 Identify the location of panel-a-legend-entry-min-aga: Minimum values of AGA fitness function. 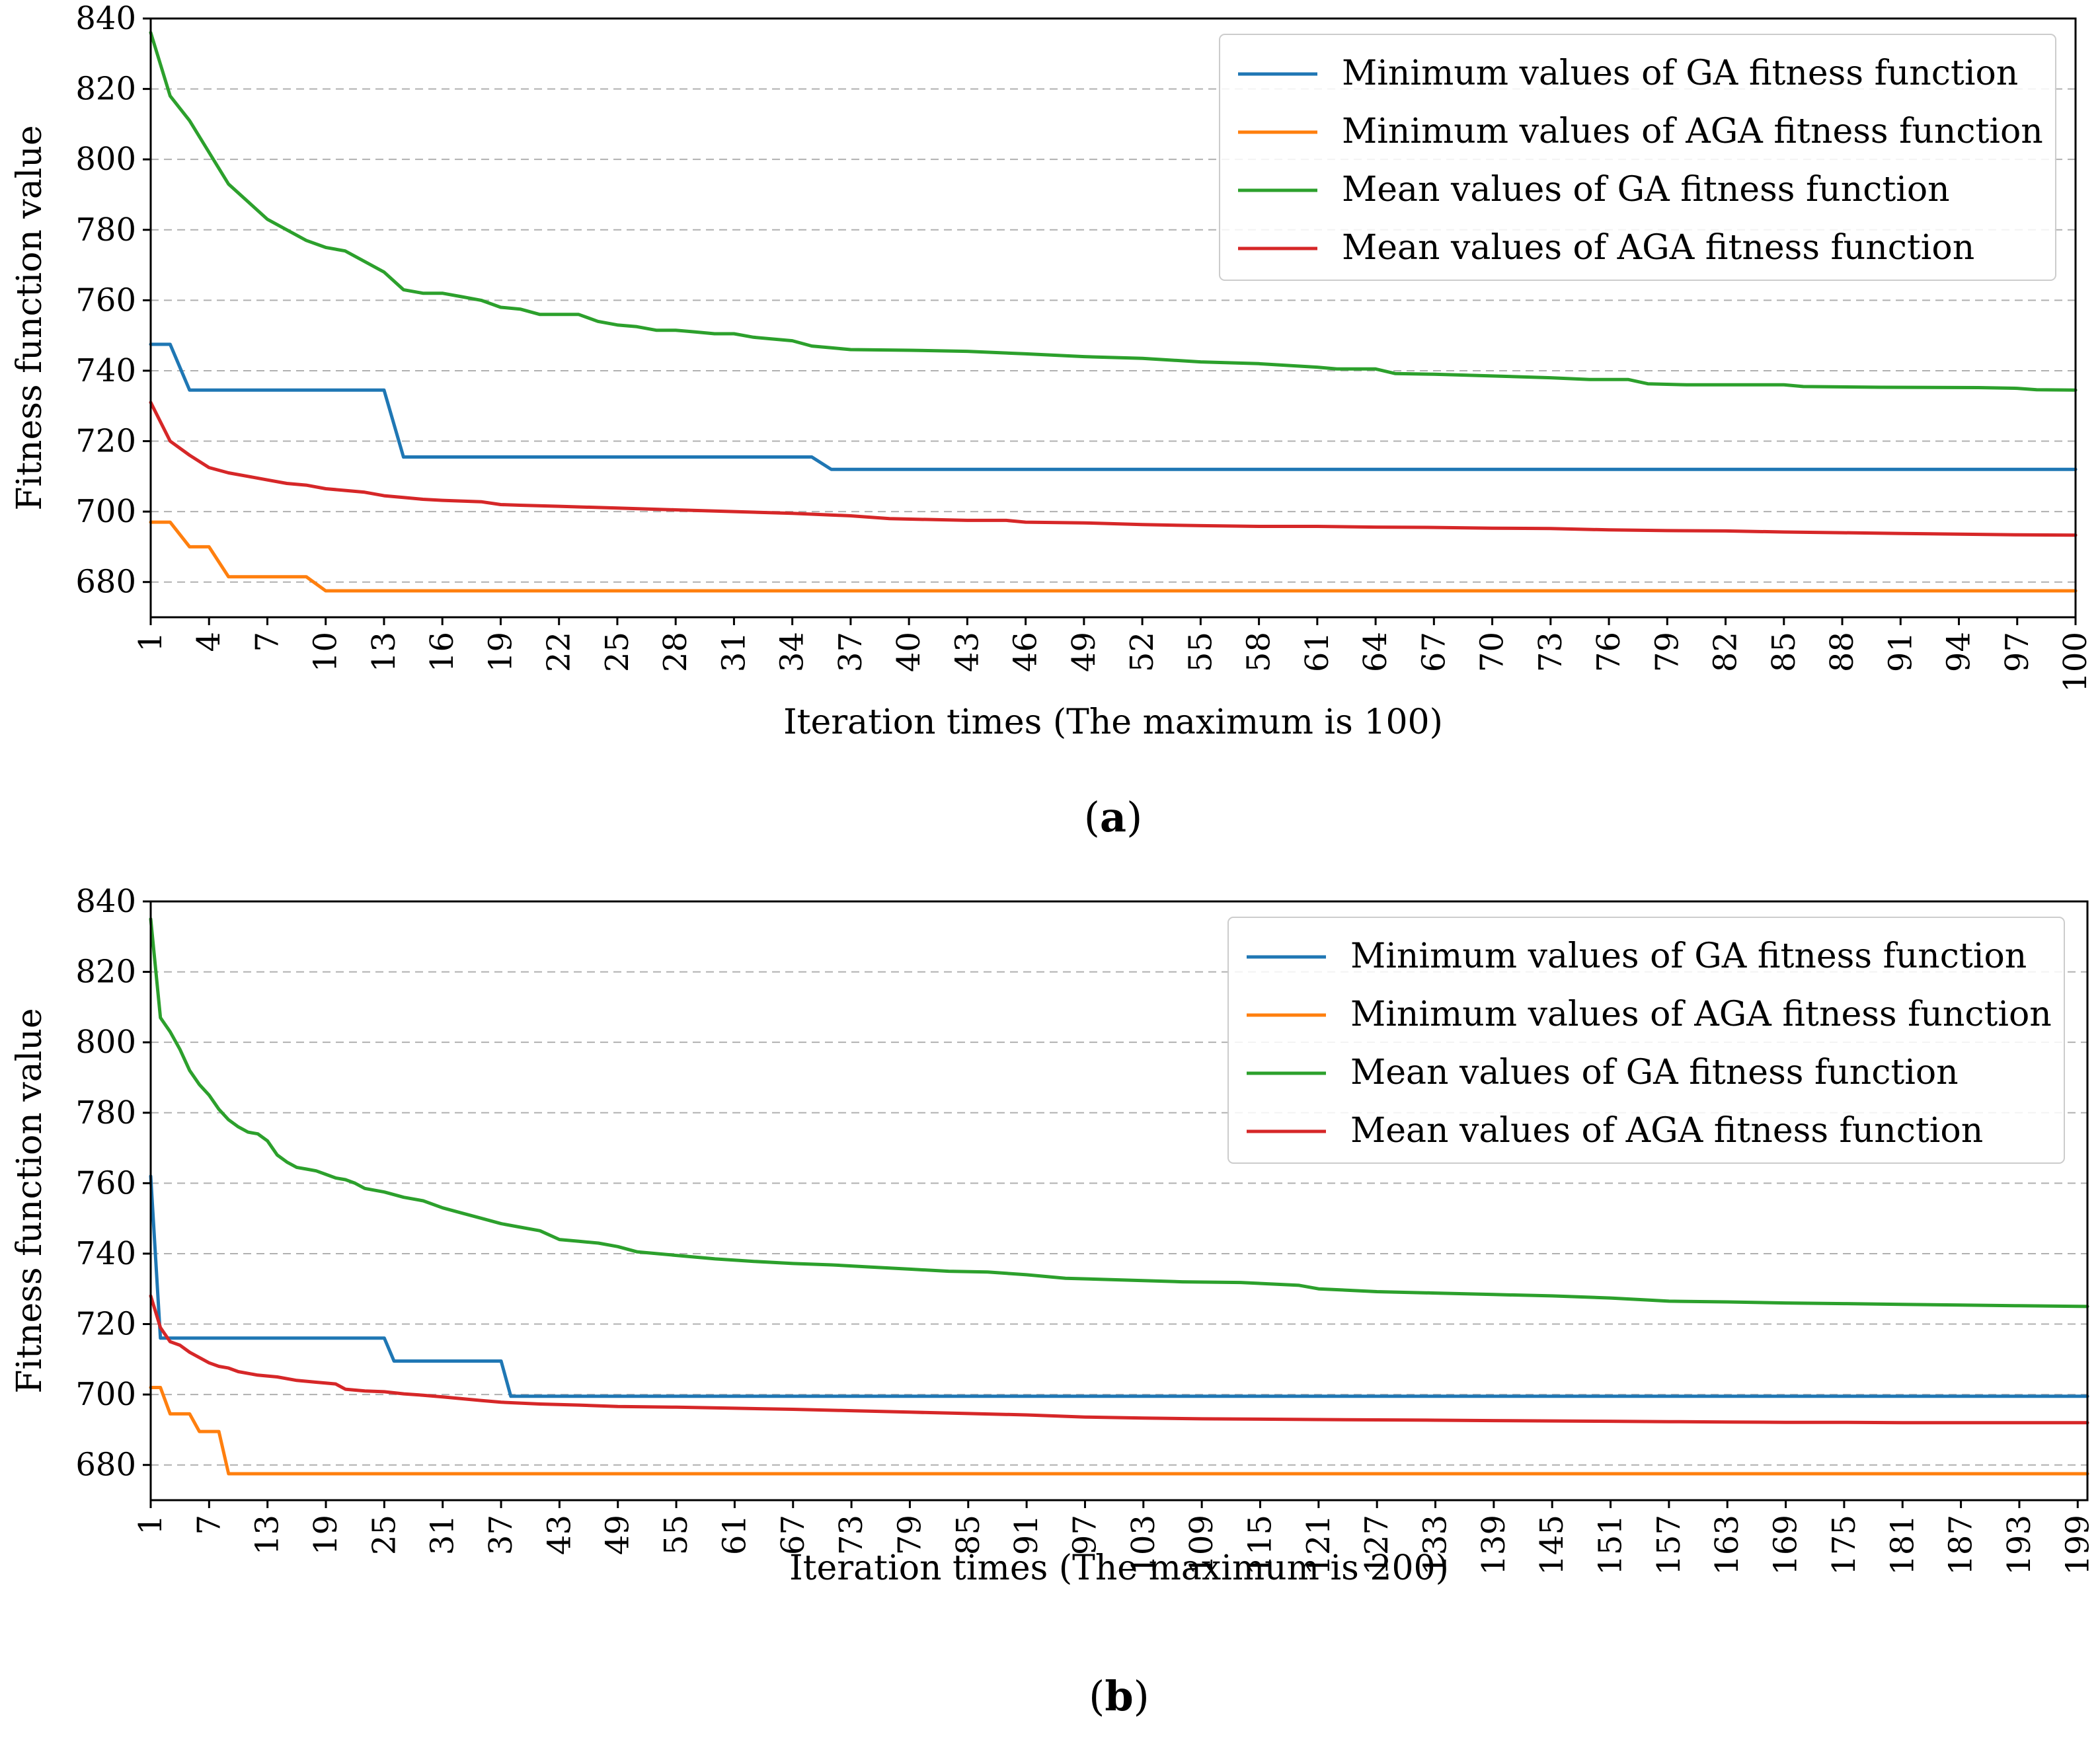
(1640, 131).